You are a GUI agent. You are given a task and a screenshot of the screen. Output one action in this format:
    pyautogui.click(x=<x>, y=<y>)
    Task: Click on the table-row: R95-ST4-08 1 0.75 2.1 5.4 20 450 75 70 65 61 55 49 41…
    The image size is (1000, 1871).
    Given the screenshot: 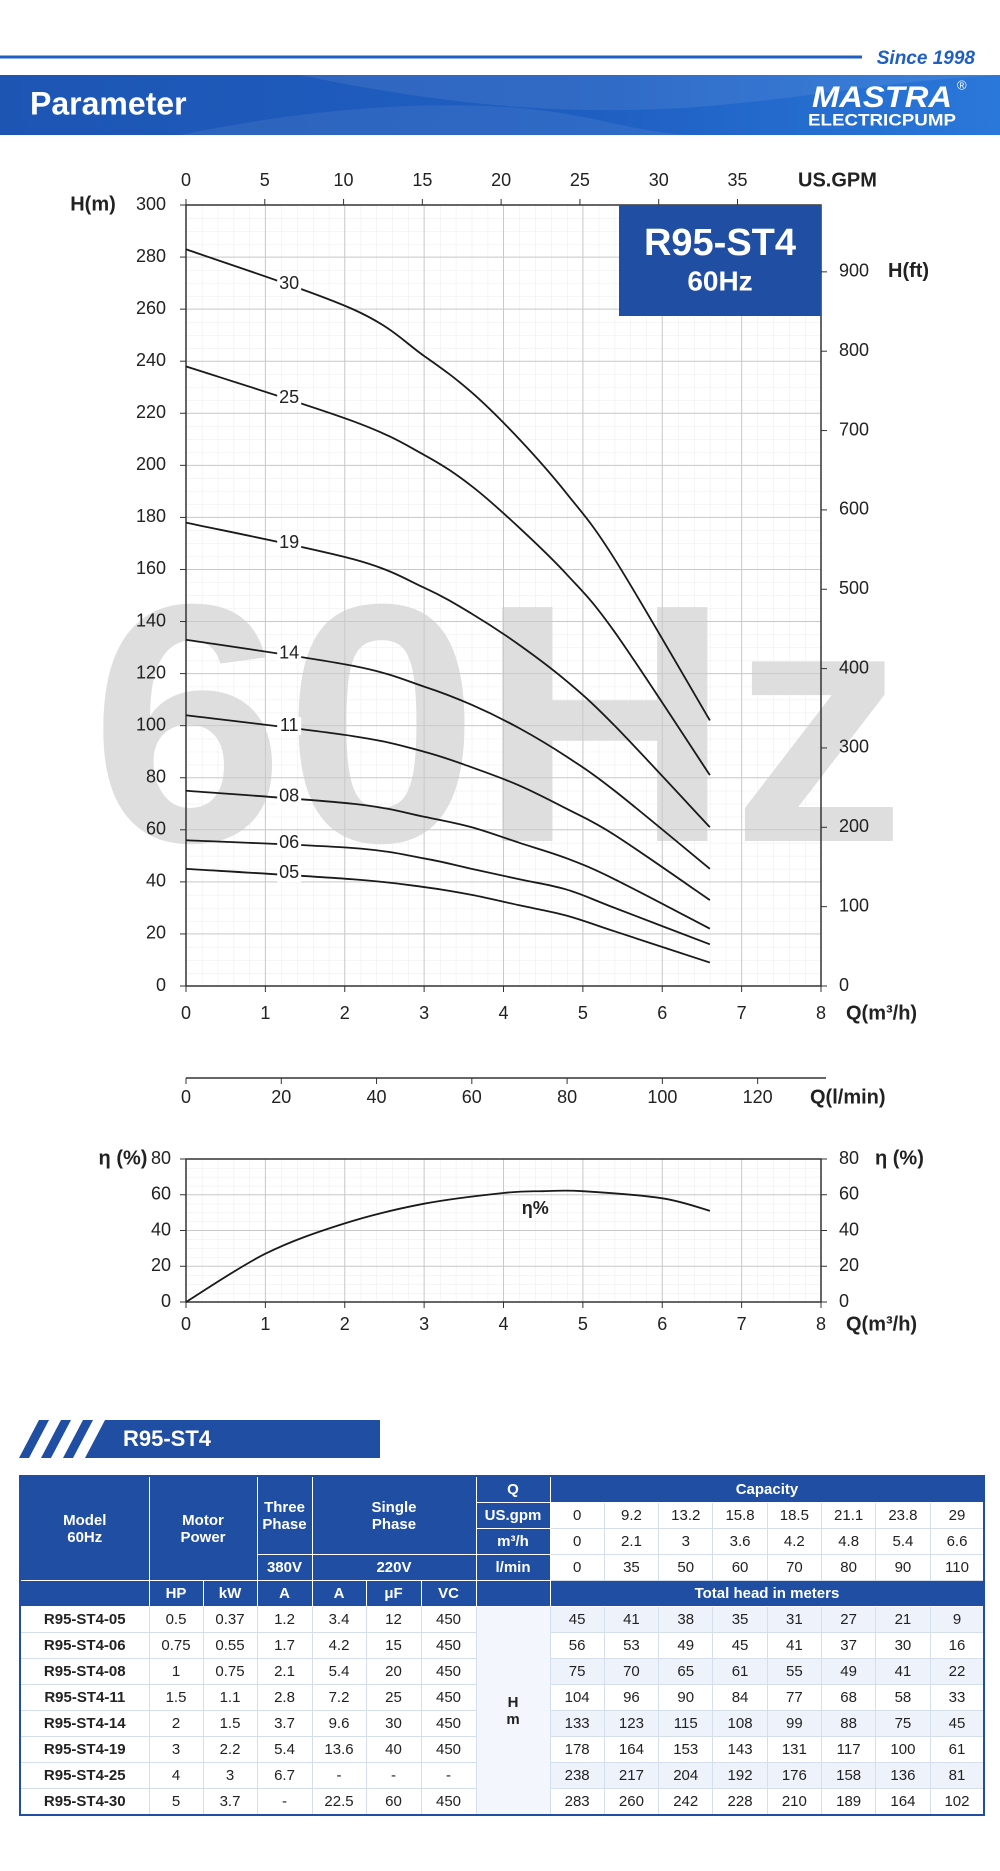 What is the action you would take?
    pyautogui.click(x=502, y=1671)
    